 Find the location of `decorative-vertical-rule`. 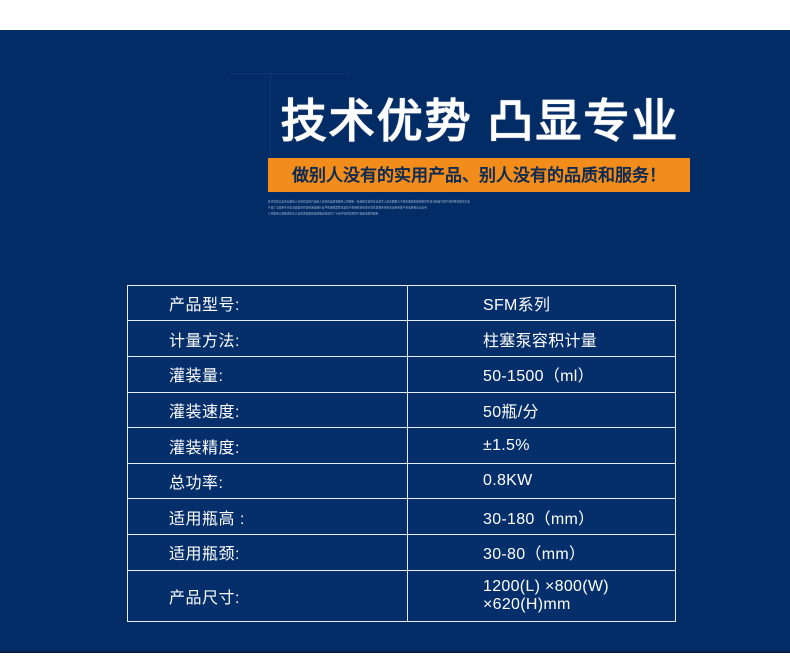

decorative-vertical-rule is located at coordinates (270, 115).